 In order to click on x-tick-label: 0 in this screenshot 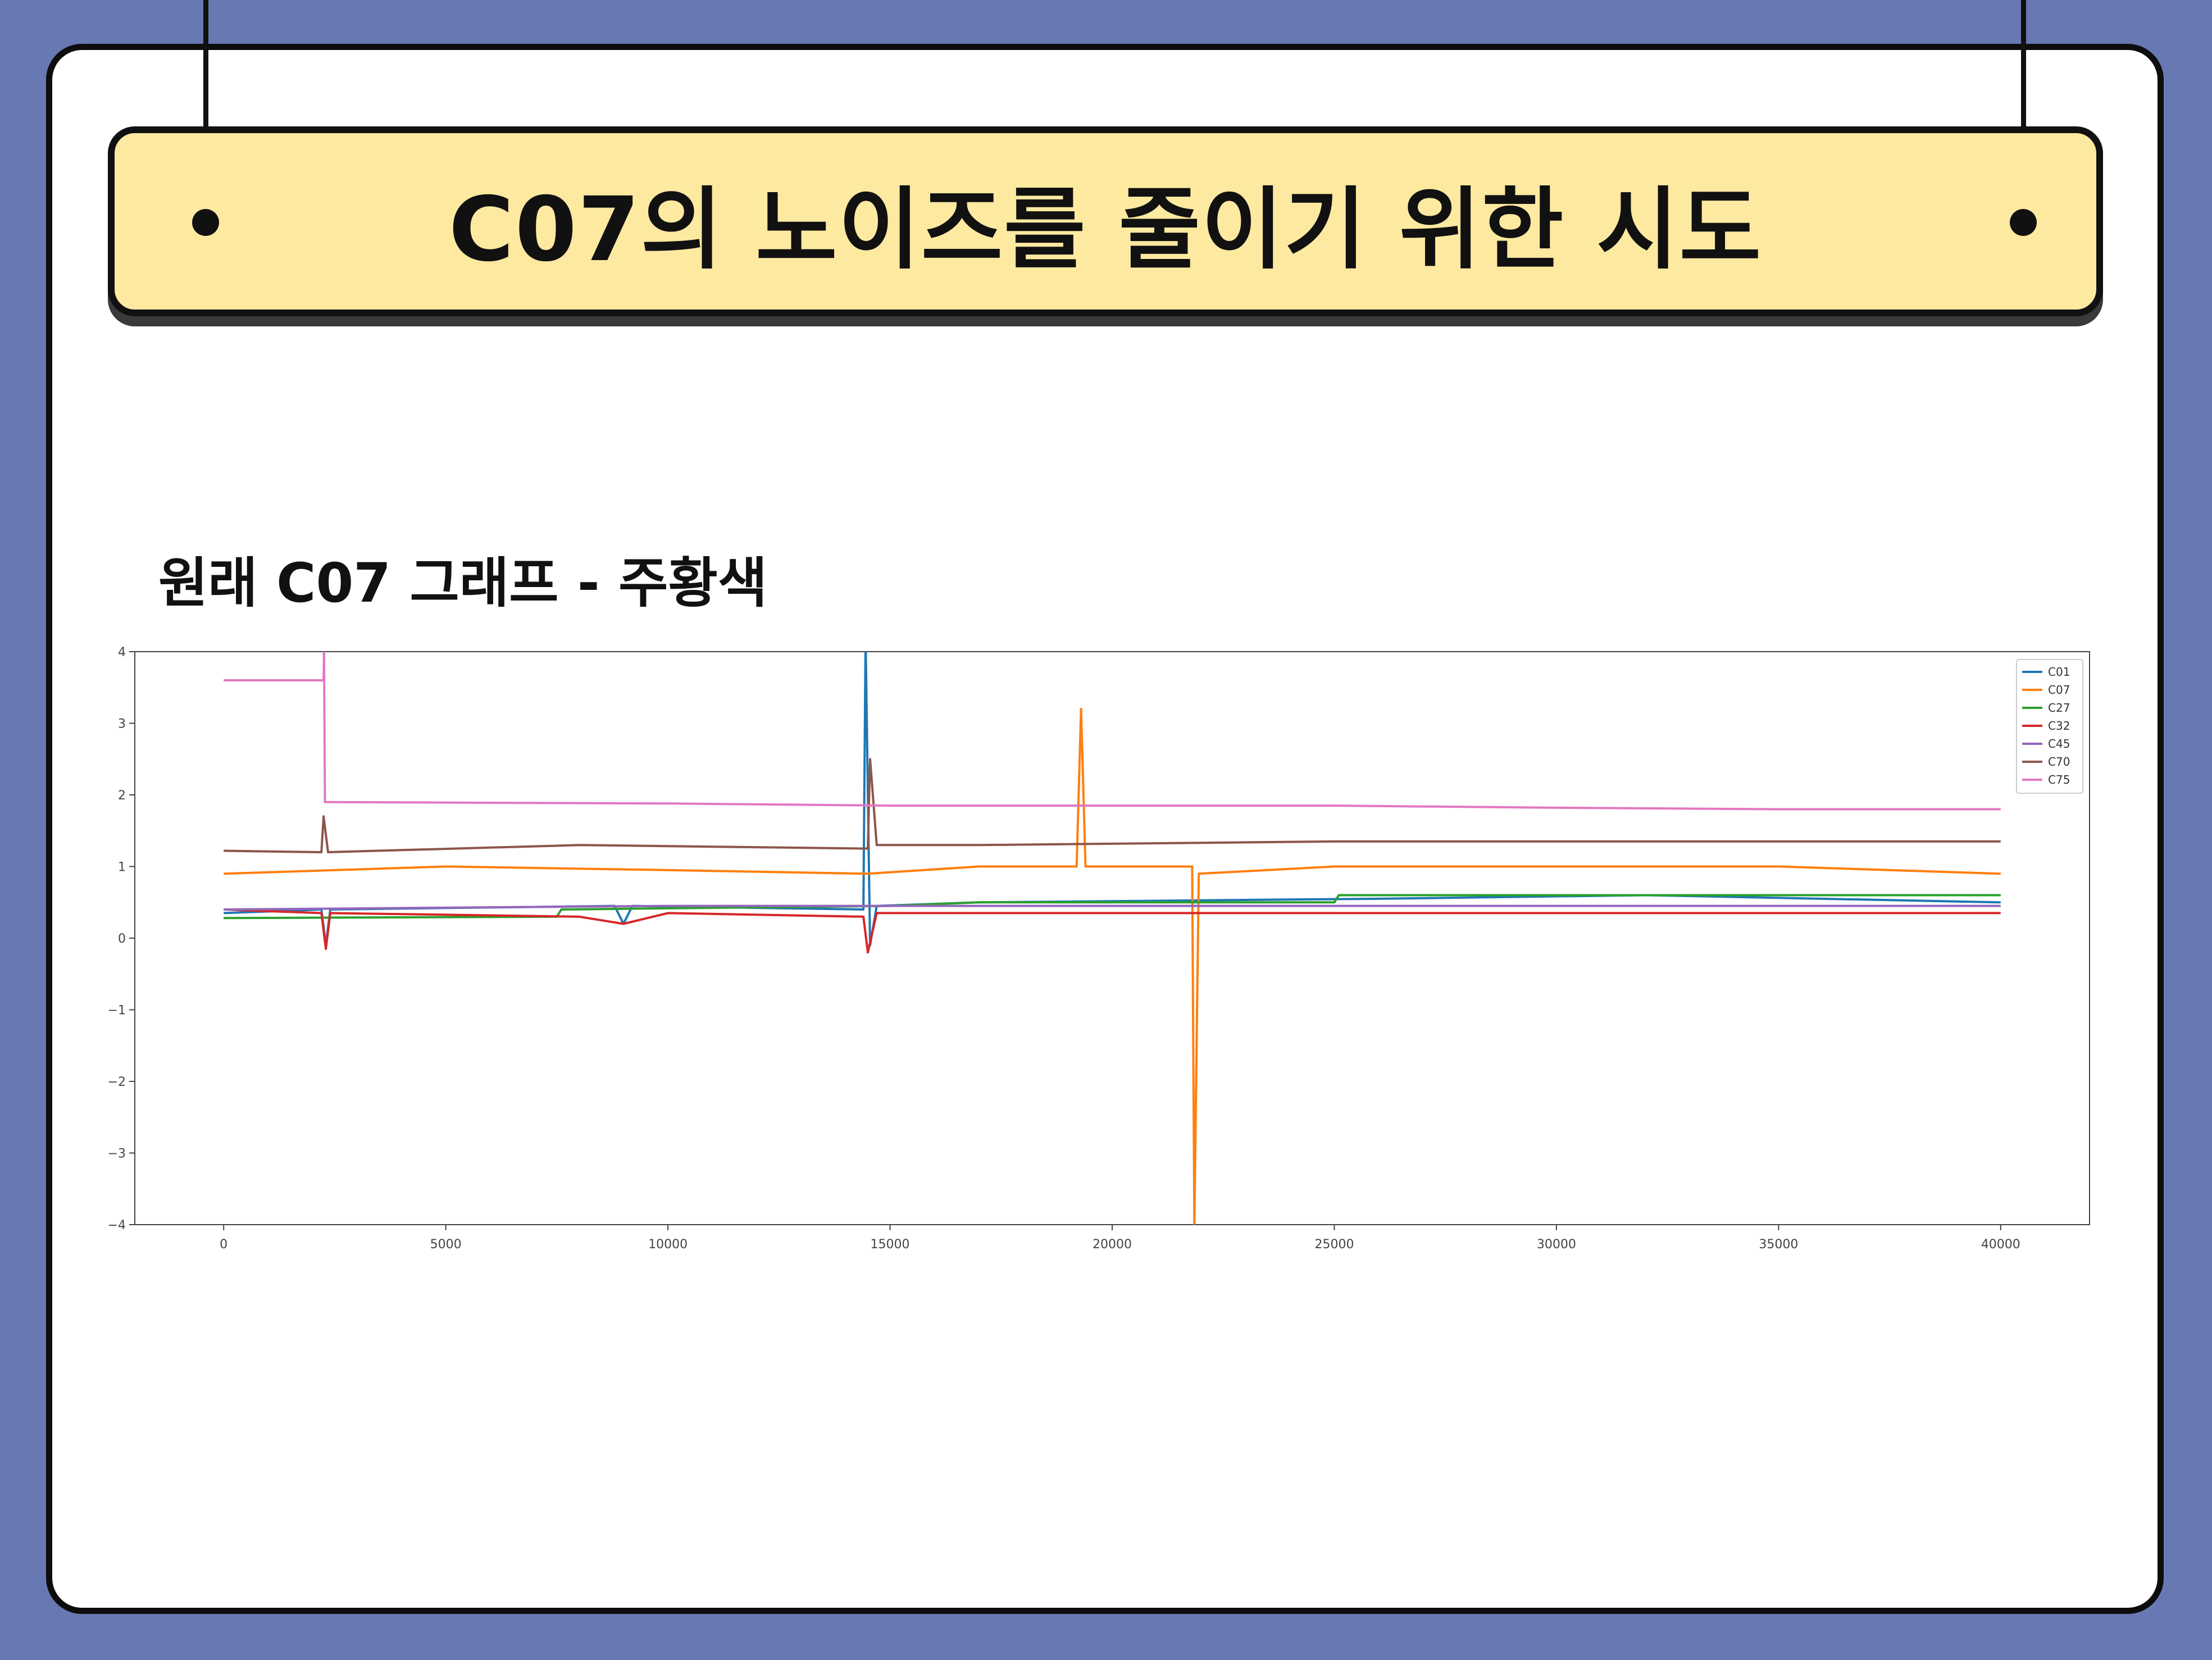, I will do `click(223, 1245)`.